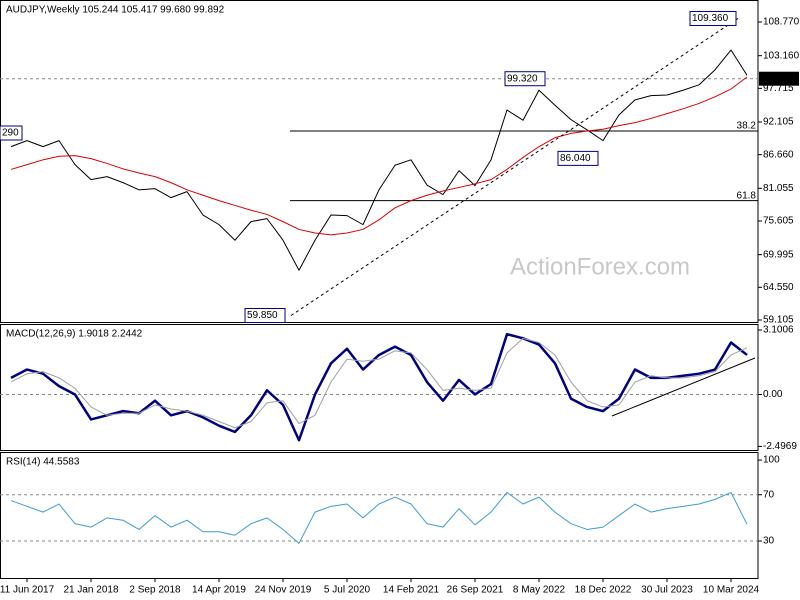 This screenshot has width=800, height=600. What do you see at coordinates (603, 590) in the screenshot?
I see `x-tick-label: 18 Dec 2022` at bounding box center [603, 590].